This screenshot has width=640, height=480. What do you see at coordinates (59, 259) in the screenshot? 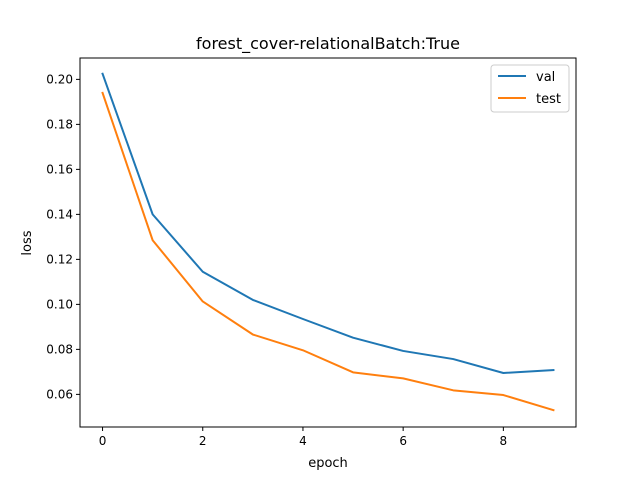
I see `y-tick-label: 0.12` at bounding box center [59, 259].